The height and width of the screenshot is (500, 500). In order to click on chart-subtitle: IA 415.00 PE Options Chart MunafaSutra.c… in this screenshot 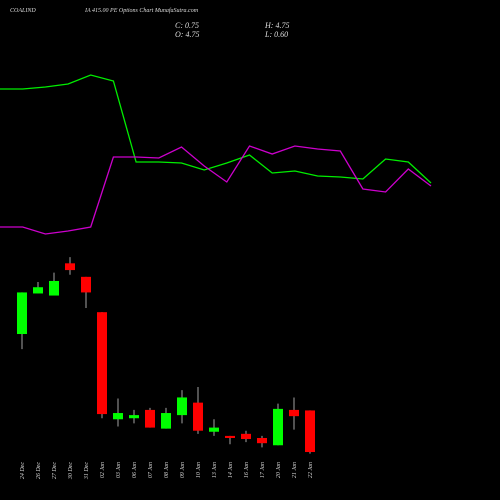, I will do `click(141, 10)`.